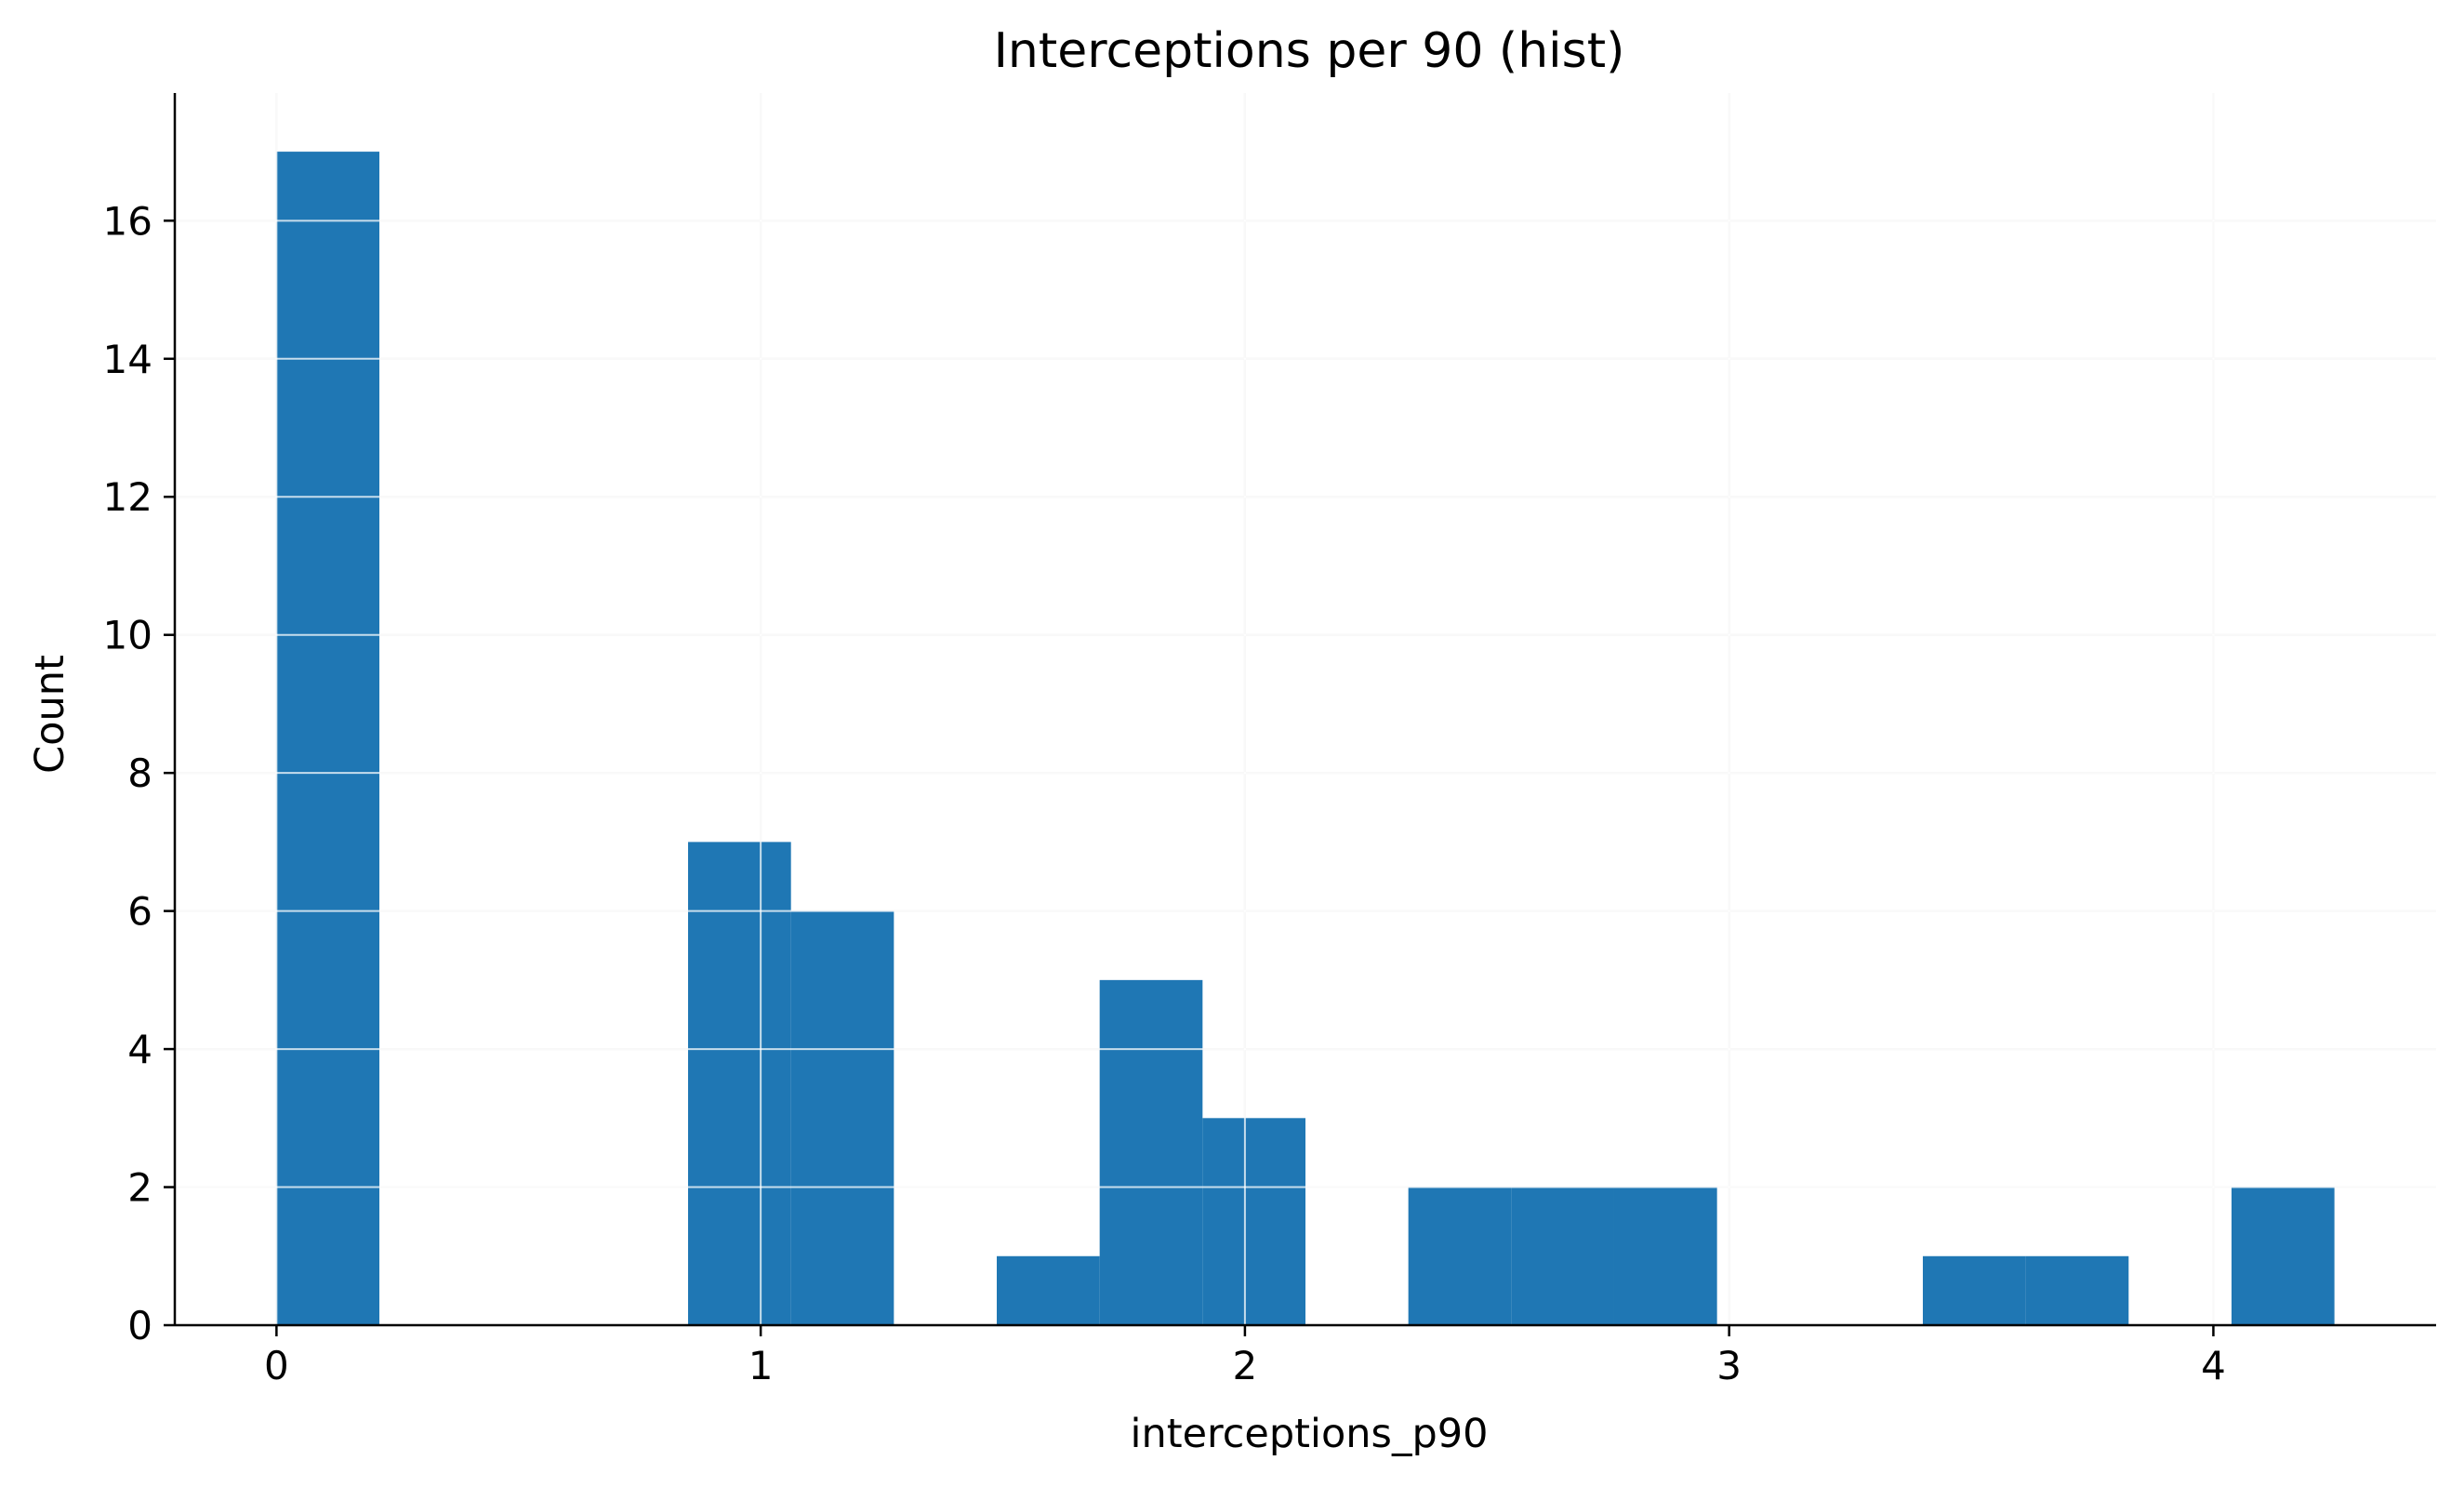 The width and height of the screenshot is (2464, 1487). Describe the element at coordinates (139, 1049) in the screenshot. I see `y-tick-label: 4` at that location.